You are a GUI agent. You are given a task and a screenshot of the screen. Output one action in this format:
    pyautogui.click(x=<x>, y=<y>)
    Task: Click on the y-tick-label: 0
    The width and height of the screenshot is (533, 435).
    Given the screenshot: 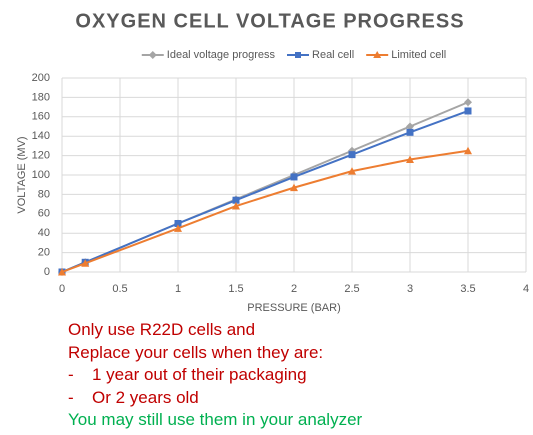 What is the action you would take?
    pyautogui.click(x=47, y=272)
    